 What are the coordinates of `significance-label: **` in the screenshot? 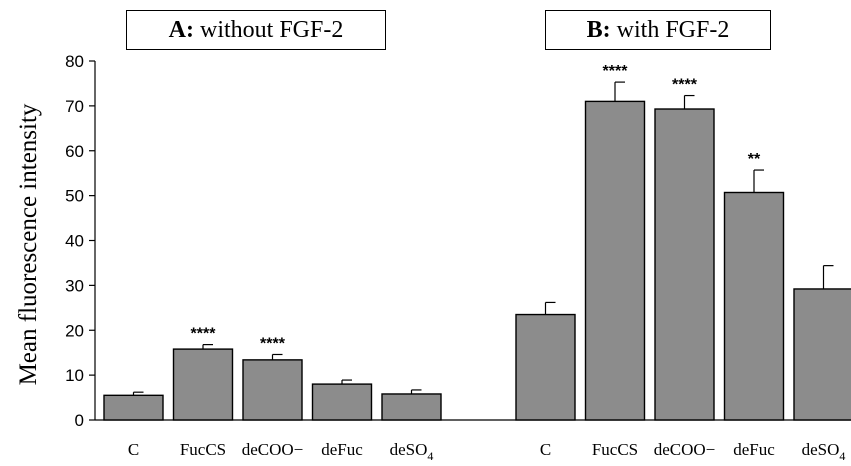 It's located at (754, 159).